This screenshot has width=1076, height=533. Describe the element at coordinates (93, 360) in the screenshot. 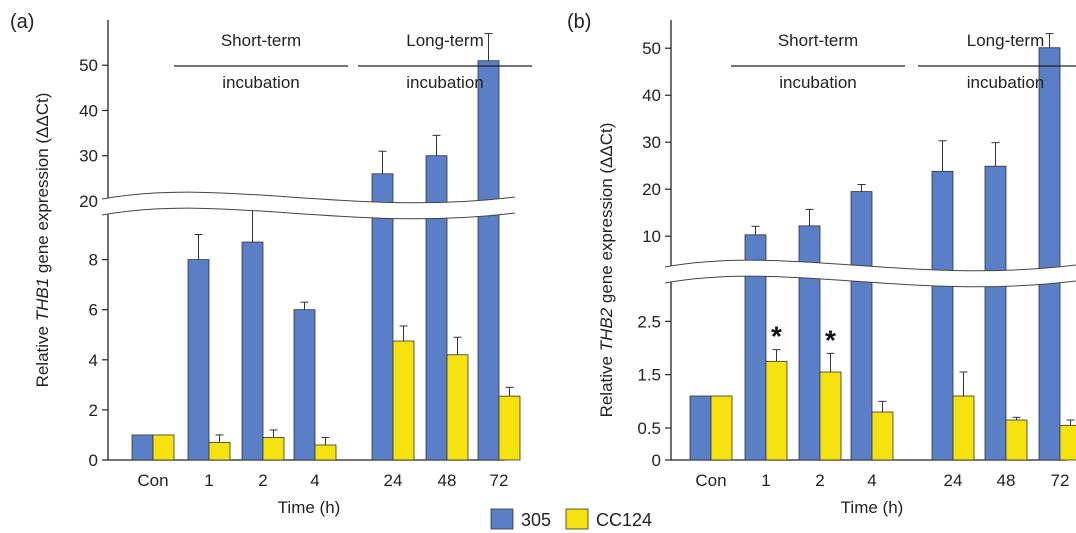

I see `y-tick-label: 4` at that location.